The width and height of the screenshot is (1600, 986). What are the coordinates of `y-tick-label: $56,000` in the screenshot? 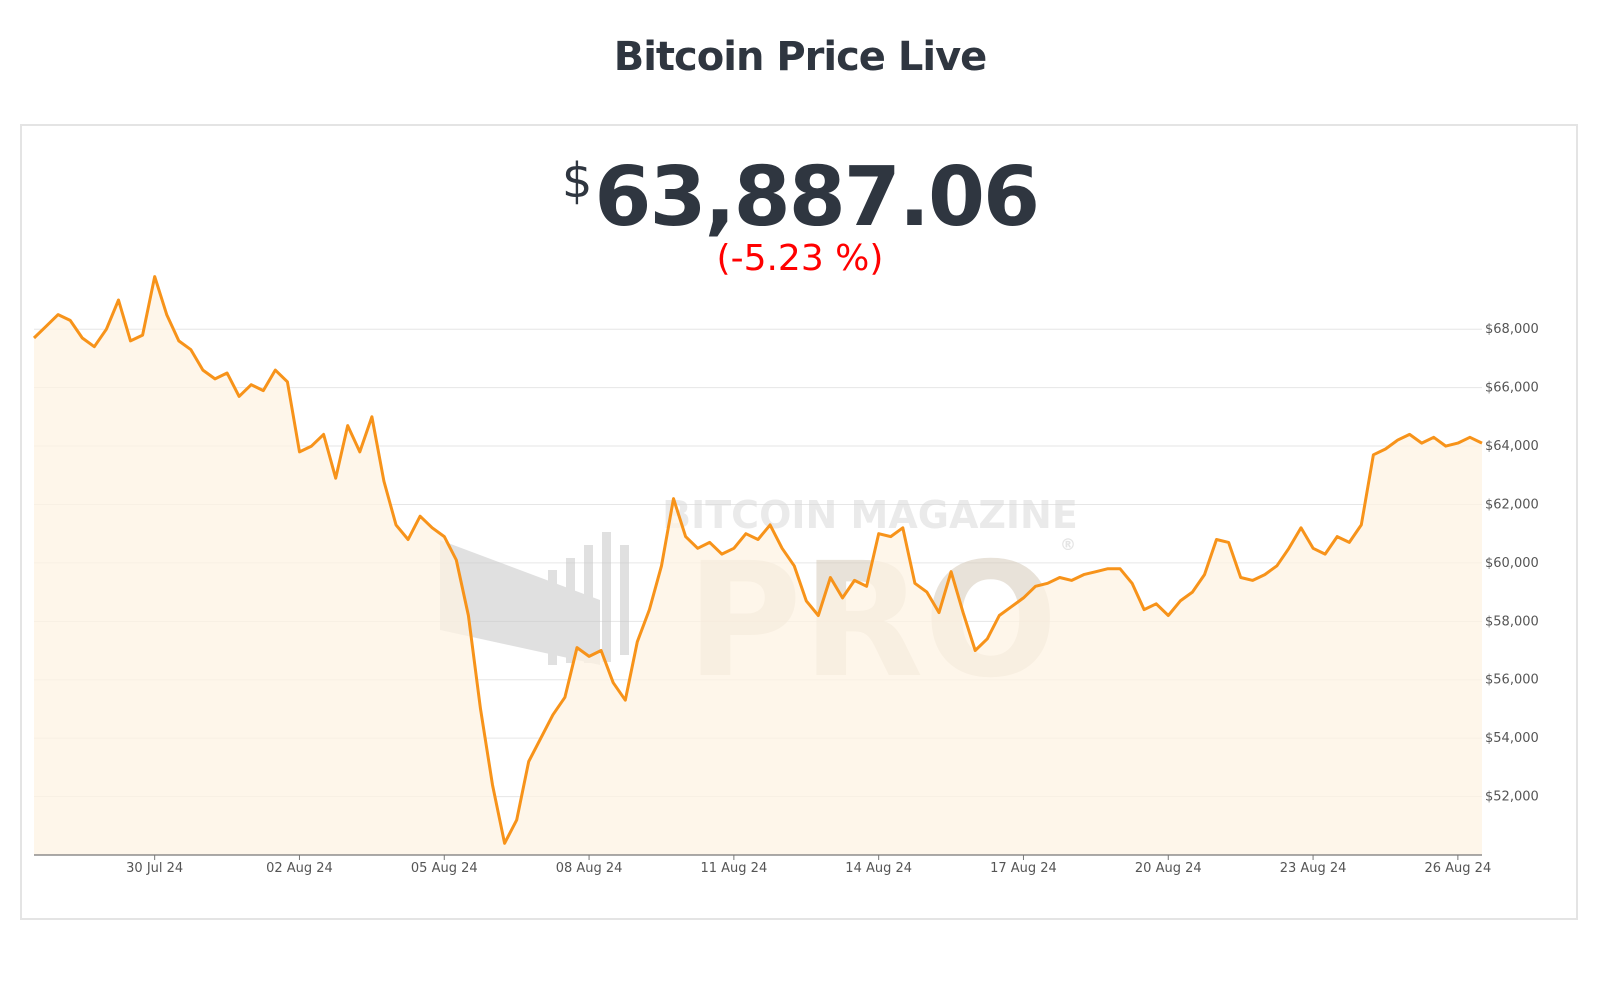 It's located at (1512, 680).